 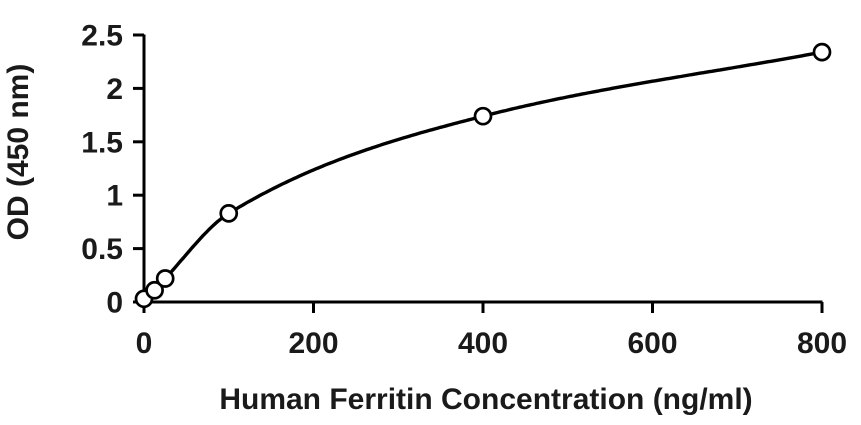 I want to click on x-tick-label: 600, so click(x=652, y=343).